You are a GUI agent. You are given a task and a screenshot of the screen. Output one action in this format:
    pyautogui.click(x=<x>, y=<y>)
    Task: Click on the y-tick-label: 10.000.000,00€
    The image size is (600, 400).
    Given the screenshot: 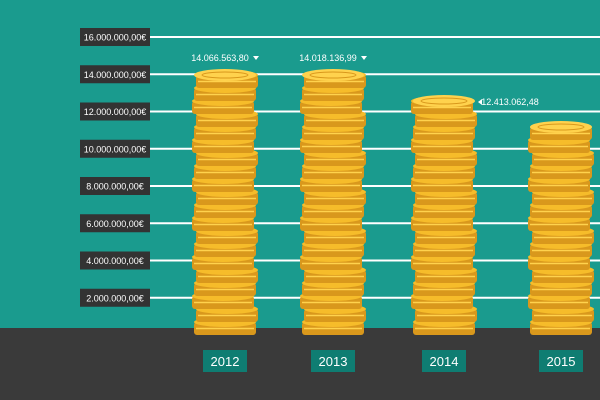 What is the action you would take?
    pyautogui.click(x=115, y=149)
    